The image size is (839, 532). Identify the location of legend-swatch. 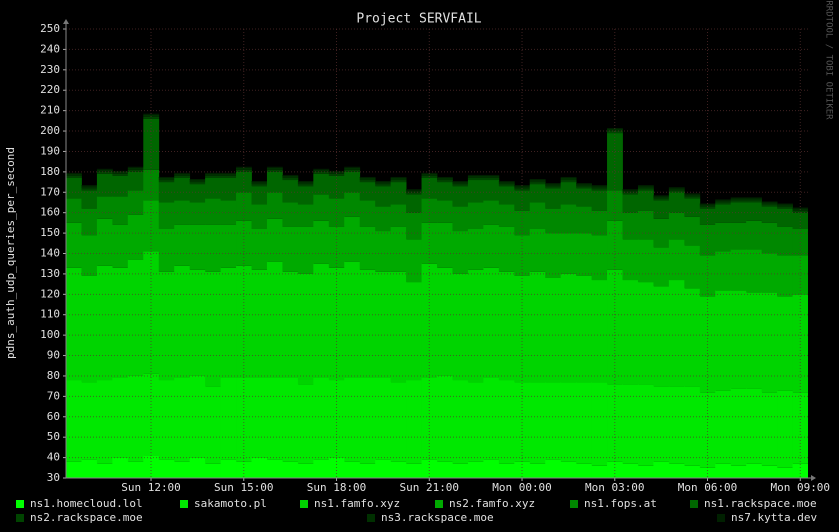
(439, 504).